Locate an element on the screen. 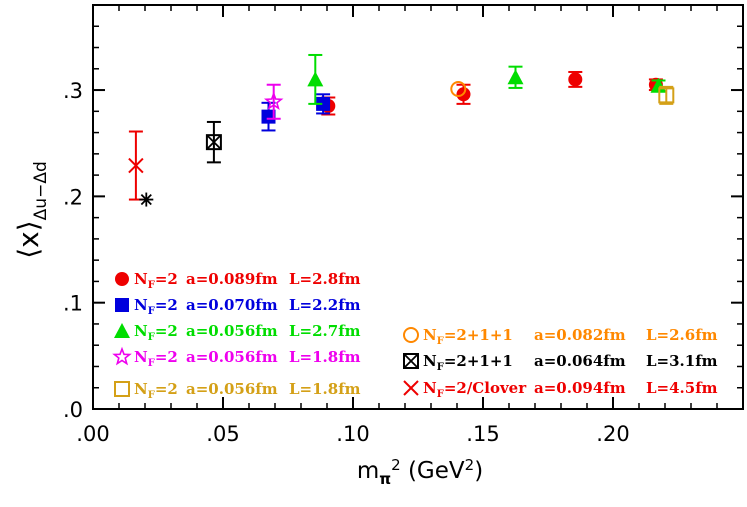 This screenshot has width=747, height=507. legend-entry: NF=2+1+1 a=0.082fm L=2.6fm is located at coordinates (560, 336).